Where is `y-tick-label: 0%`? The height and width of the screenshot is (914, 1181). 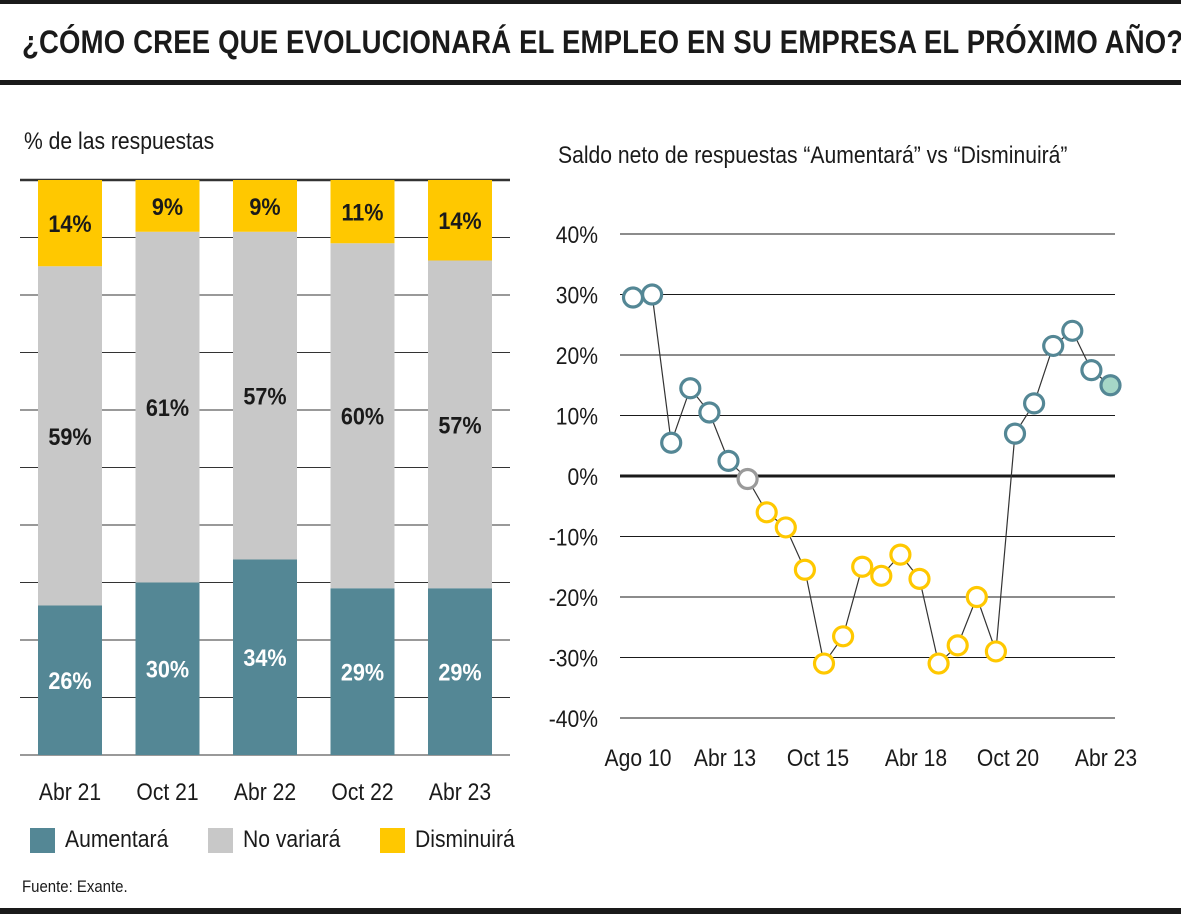 y-tick-label: 0% is located at coordinates (582, 477).